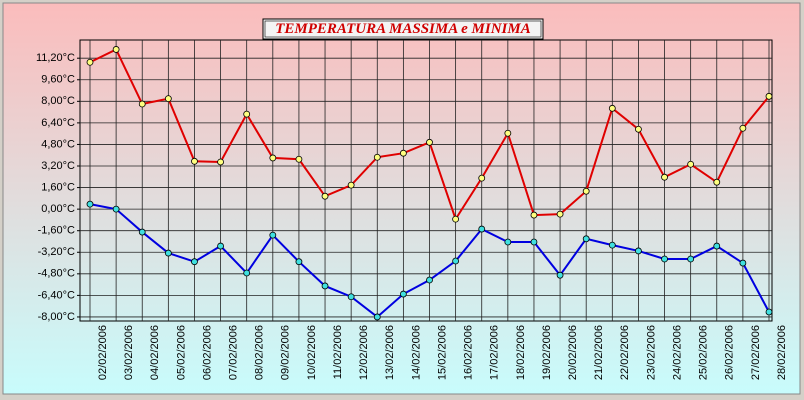  What do you see at coordinates (390, 352) in the screenshot?
I see `x-tick-label: 13/02/2006` at bounding box center [390, 352].